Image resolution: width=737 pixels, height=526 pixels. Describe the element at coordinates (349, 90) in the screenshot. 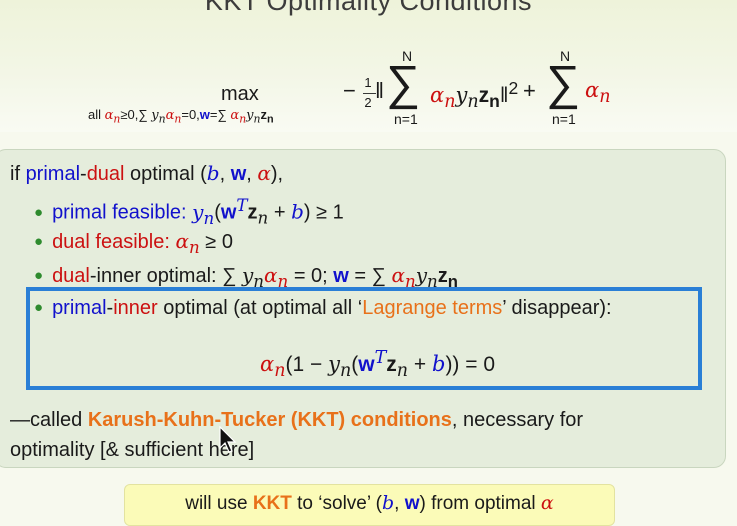

I see `minus-sign: −` at that location.